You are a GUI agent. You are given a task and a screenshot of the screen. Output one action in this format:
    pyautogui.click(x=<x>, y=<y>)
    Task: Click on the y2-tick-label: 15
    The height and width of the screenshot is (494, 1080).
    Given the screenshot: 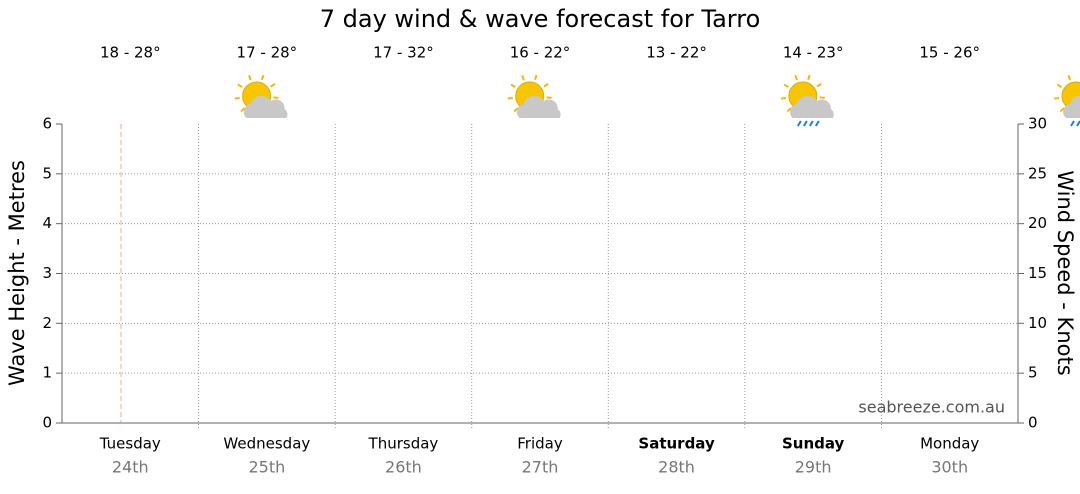 What is the action you would take?
    pyautogui.click(x=1037, y=273)
    